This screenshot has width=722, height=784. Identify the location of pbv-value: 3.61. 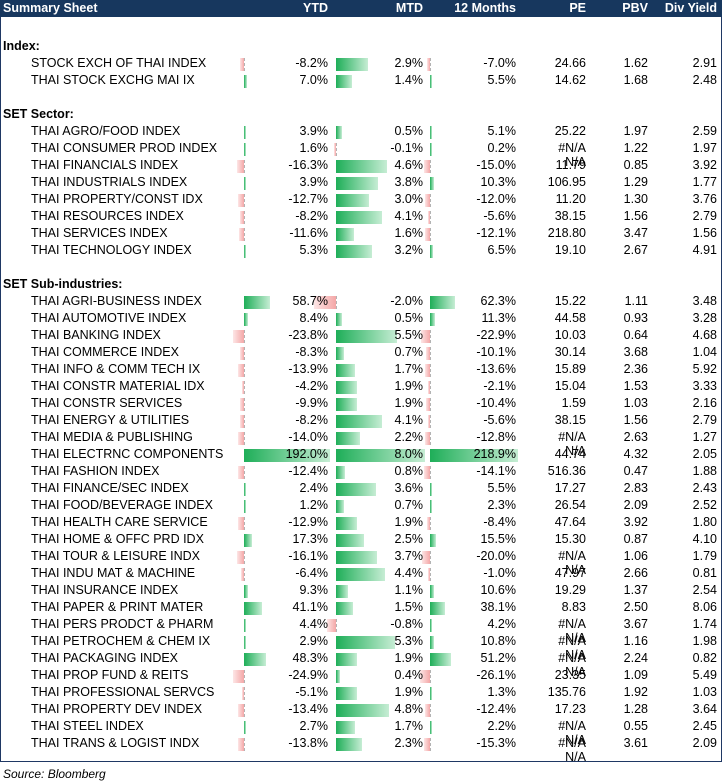
(635, 743).